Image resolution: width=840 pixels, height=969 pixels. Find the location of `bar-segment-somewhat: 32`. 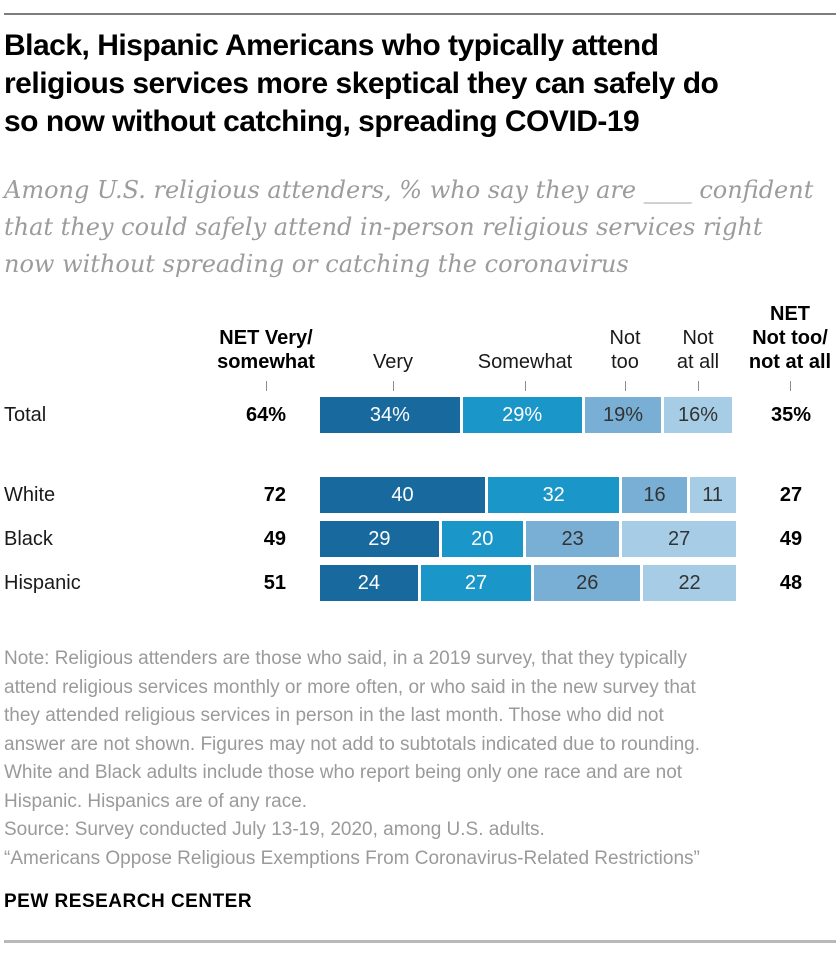

bar-segment-somewhat: 32 is located at coordinates (555, 495).